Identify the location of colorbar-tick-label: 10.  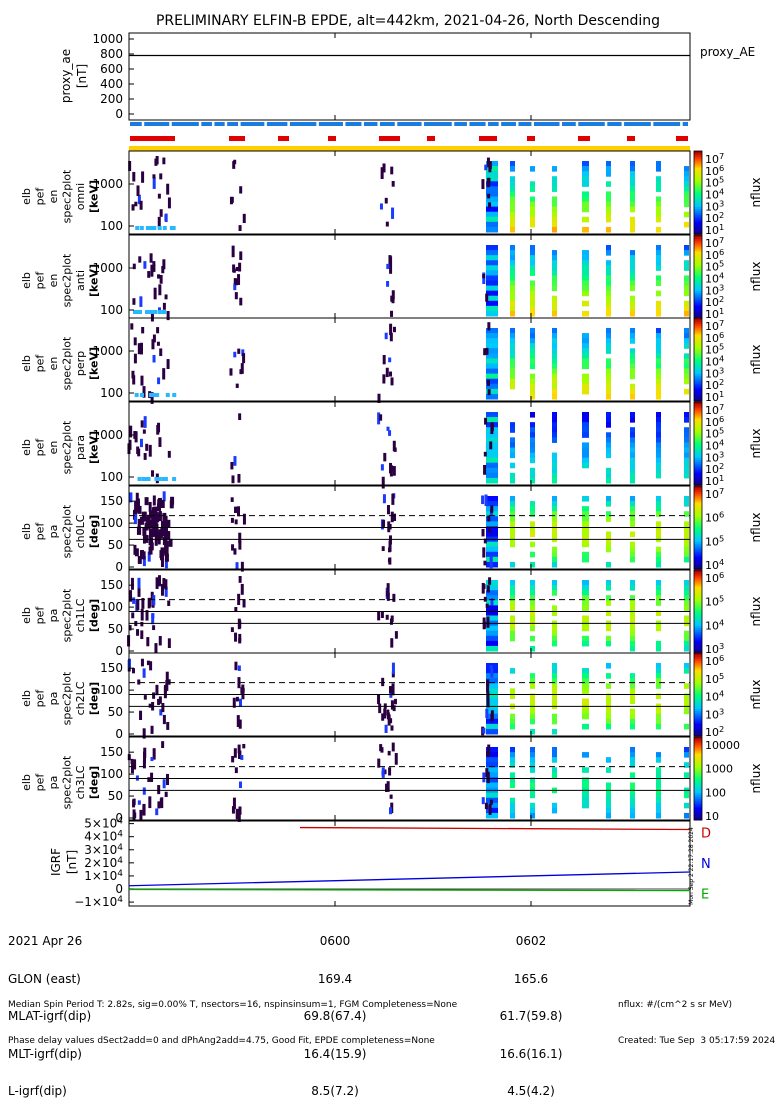
(712, 816).